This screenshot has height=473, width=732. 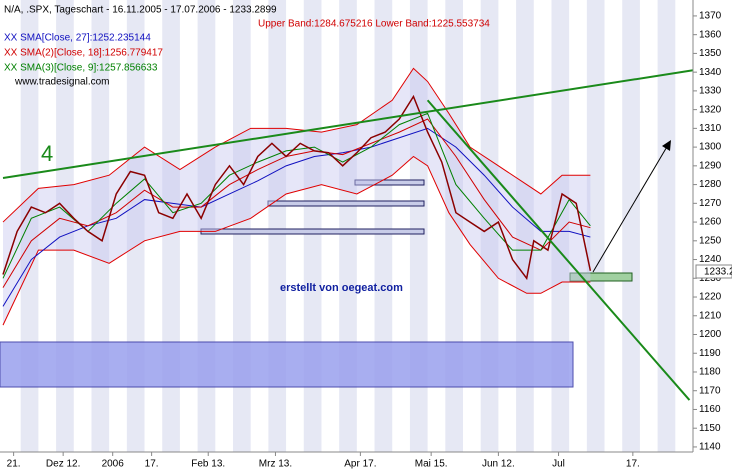 I want to click on legend-entry: XX SMA(2)[Close, 18]:1256.779417, so click(x=83, y=53).